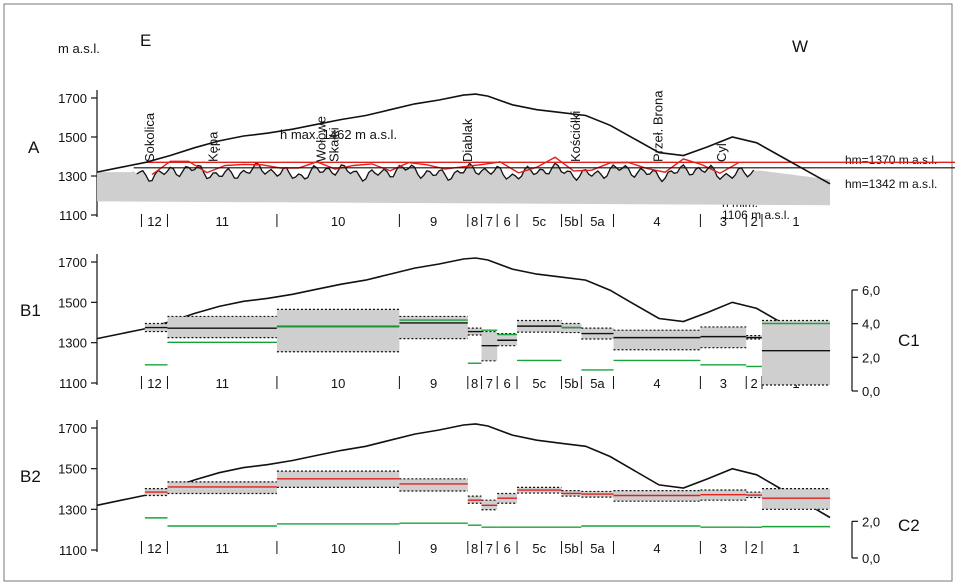 Image resolution: width=957 pixels, height=586 pixels. What do you see at coordinates (213, 146) in the screenshot?
I see `place-label: Kępa` at bounding box center [213, 146].